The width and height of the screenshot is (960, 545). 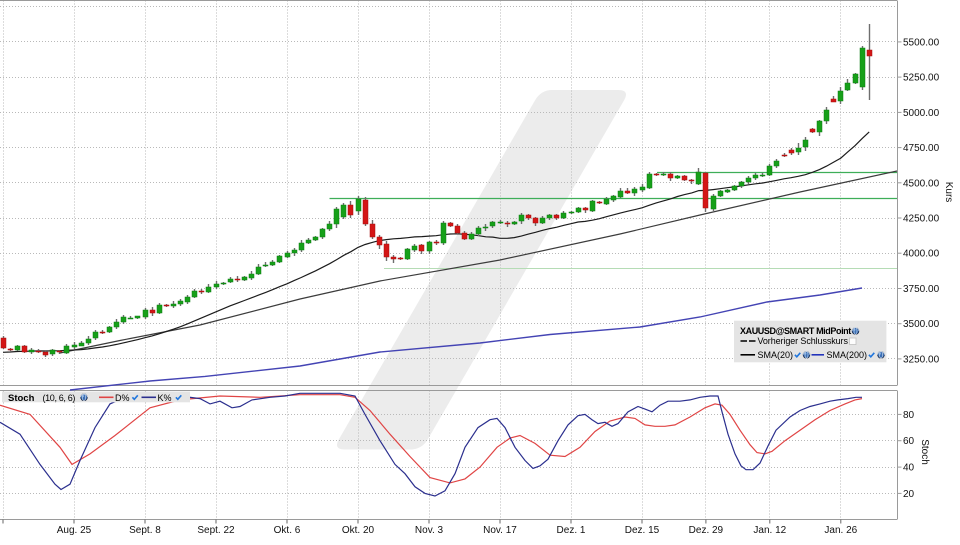 What do you see at coordinates (840, 530) in the screenshot?
I see `svg-text: Jan. 26` at bounding box center [840, 530].